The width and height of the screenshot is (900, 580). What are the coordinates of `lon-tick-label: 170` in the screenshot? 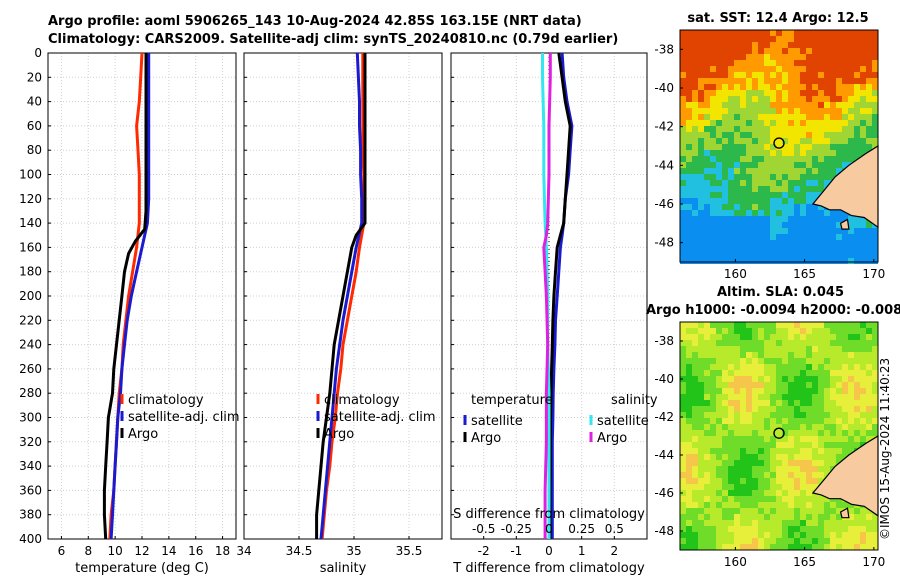 It's located at (873, 274).